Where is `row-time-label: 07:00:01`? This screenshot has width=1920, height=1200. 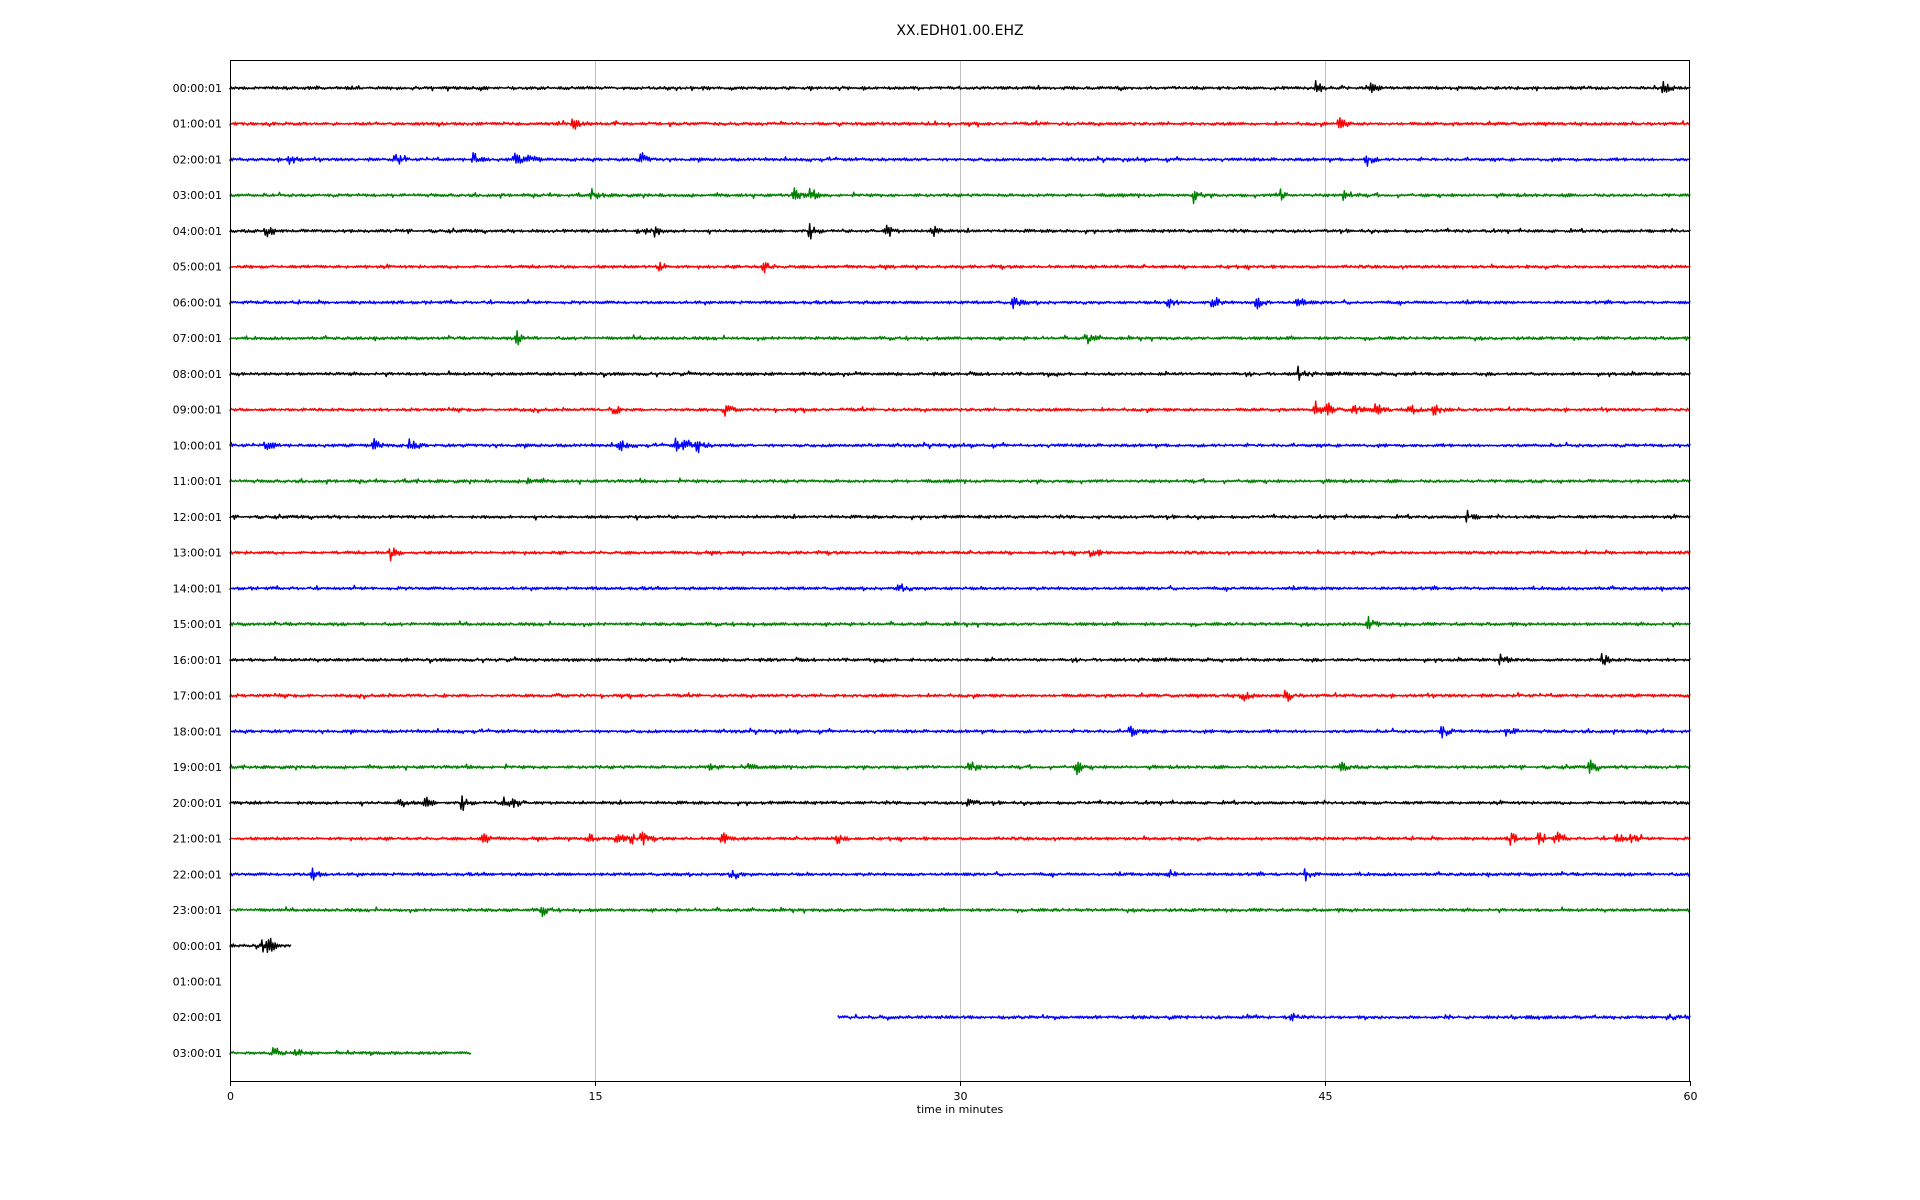 row-time-label: 07:00:01 is located at coordinates (197, 338).